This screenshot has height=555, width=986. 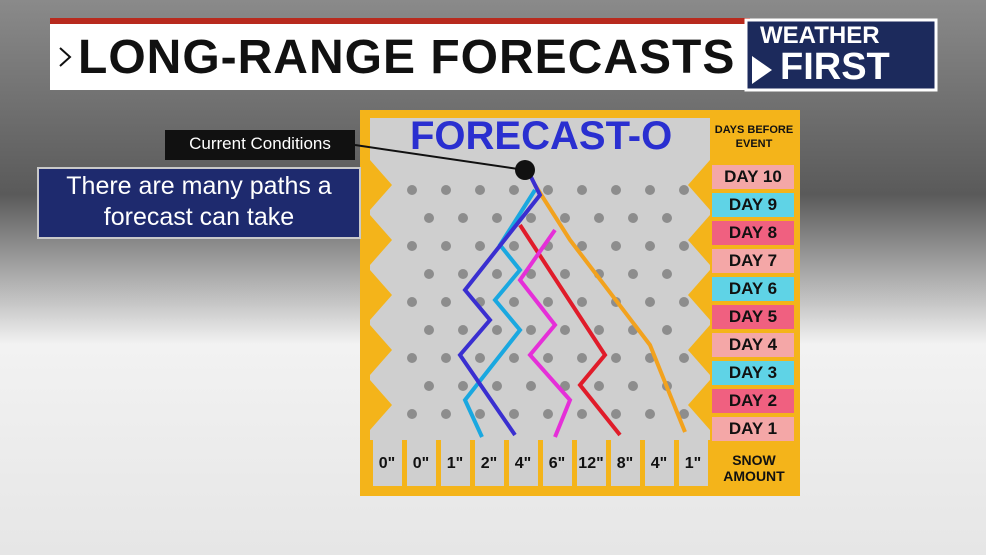 I want to click on pegs, so click(x=548, y=302).